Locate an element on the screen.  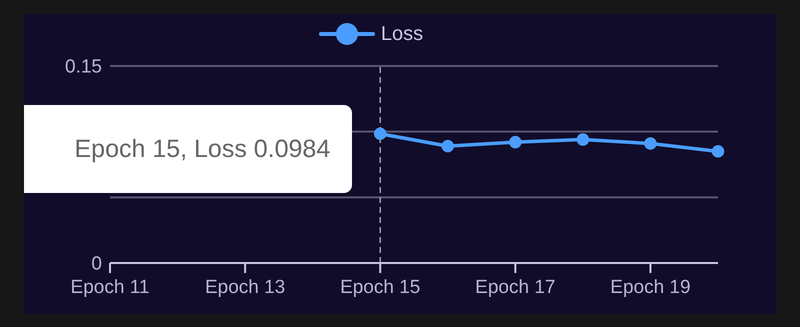
tooltip-box: Epoch 15, Loss 0.0984 is located at coordinates (188, 149).